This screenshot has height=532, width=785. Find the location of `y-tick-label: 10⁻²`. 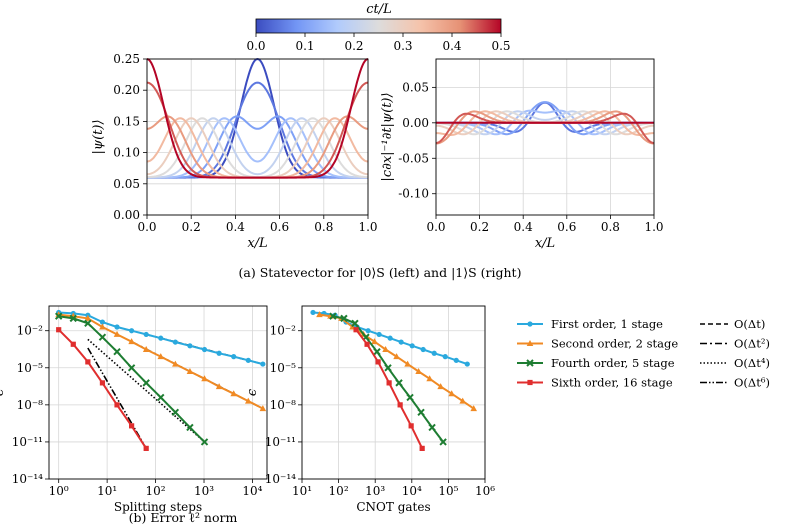

y-tick-label: 10⁻² is located at coordinates (30, 331).